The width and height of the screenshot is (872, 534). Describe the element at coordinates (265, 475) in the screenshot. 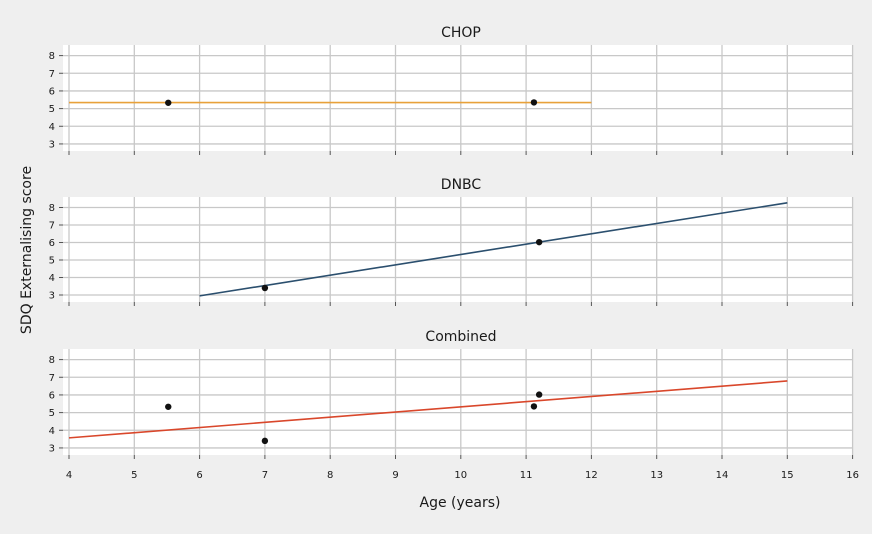

I see `x-tick-label: 7` at that location.